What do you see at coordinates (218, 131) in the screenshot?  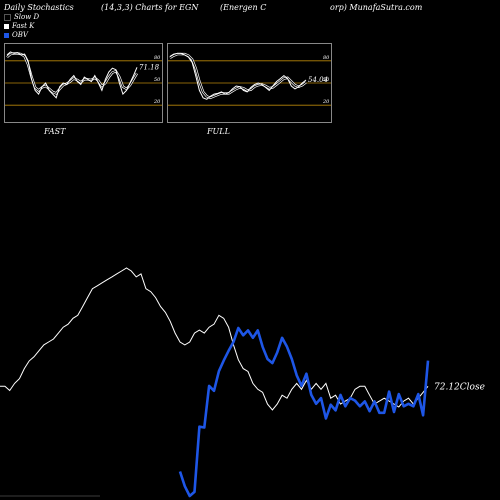 I see `full-panel-label: FULL` at bounding box center [218, 131].